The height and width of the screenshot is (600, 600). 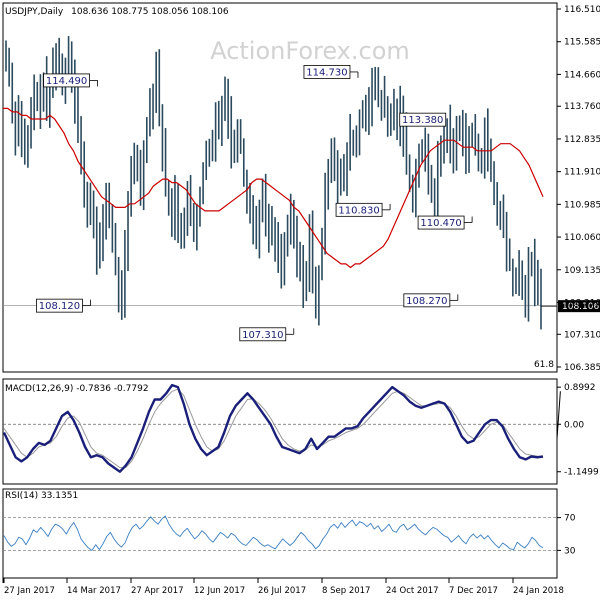 I want to click on time-tick-label: 8 Sep 2017, so click(x=346, y=591).